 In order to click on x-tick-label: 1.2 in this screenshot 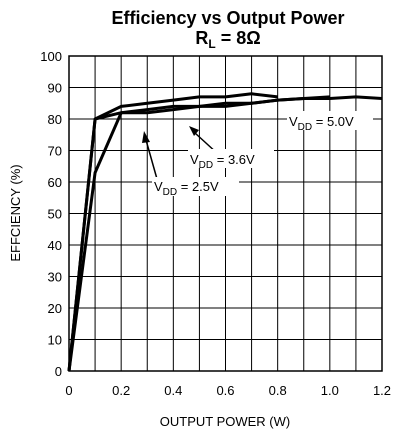, I will do `click(382, 390)`.